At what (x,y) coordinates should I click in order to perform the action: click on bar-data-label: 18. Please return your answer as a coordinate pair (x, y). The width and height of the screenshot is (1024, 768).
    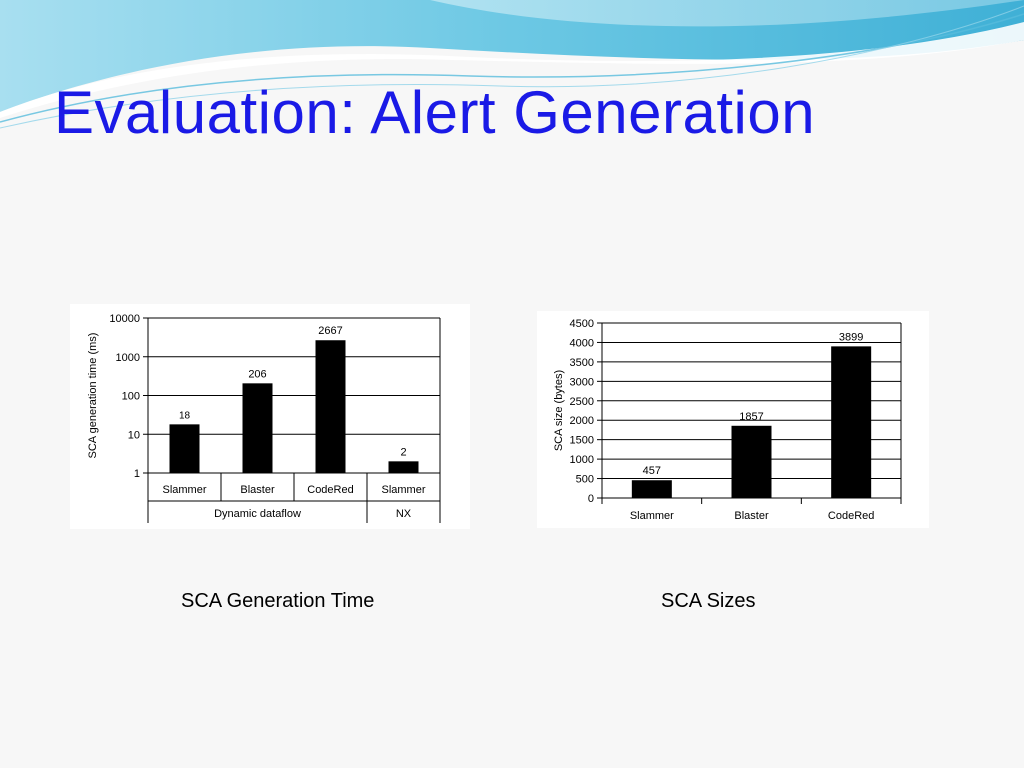
    Looking at the image, I should click on (185, 415).